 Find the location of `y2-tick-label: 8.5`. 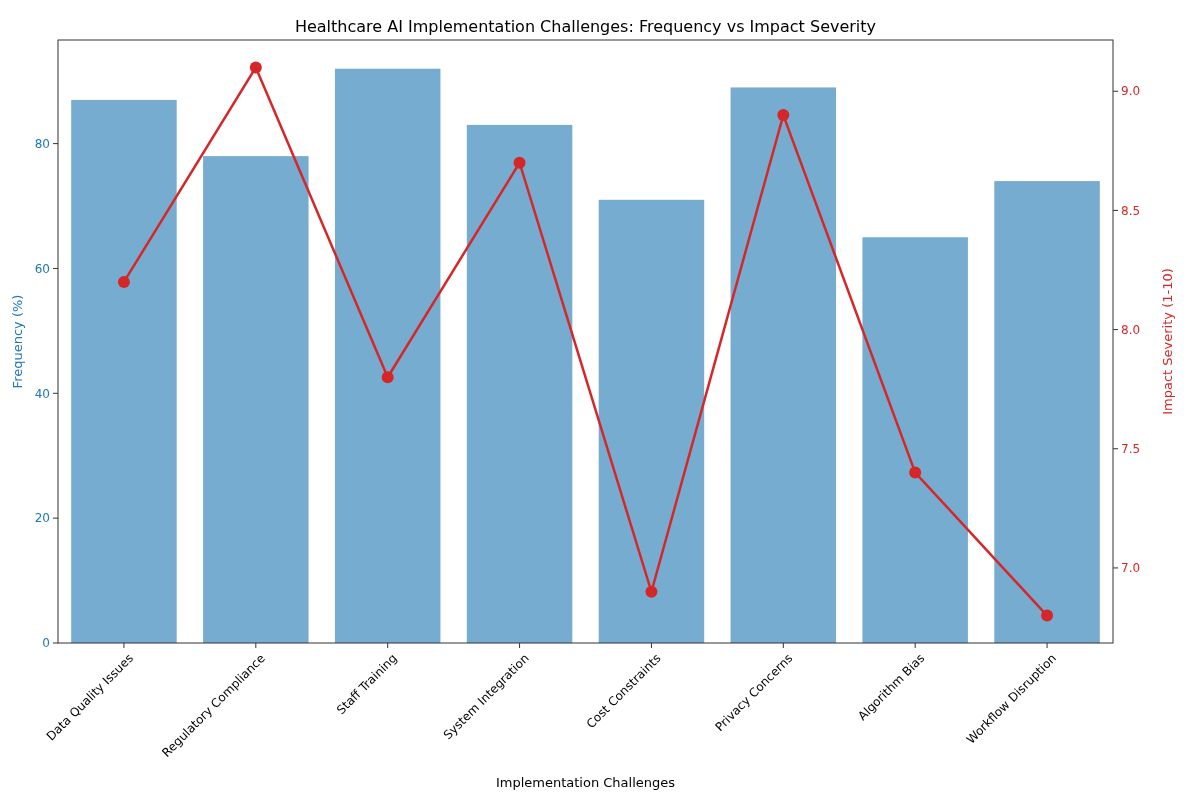

y2-tick-label: 8.5 is located at coordinates (1131, 210).